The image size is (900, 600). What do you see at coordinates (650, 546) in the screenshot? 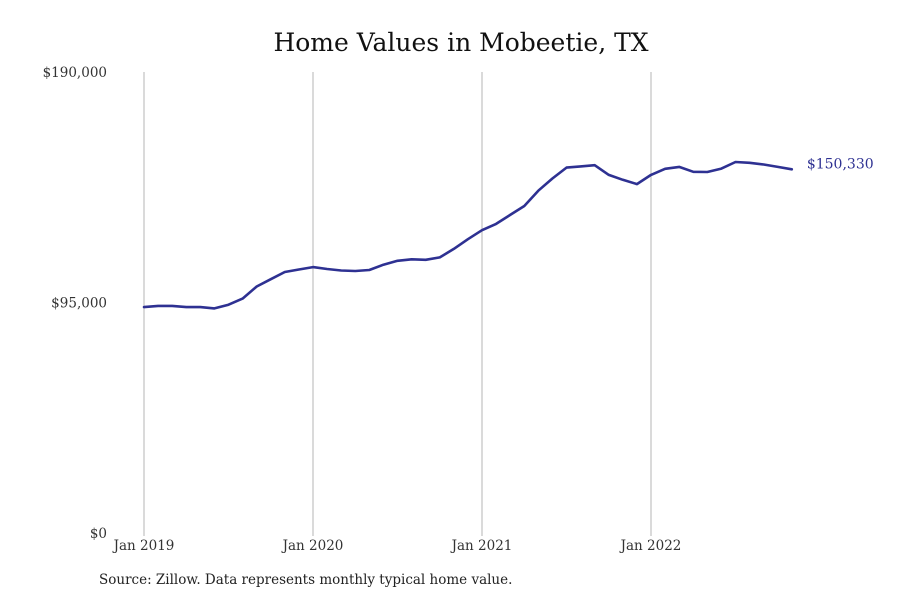
I see `x-tick-label: Jan 2022` at bounding box center [650, 546].